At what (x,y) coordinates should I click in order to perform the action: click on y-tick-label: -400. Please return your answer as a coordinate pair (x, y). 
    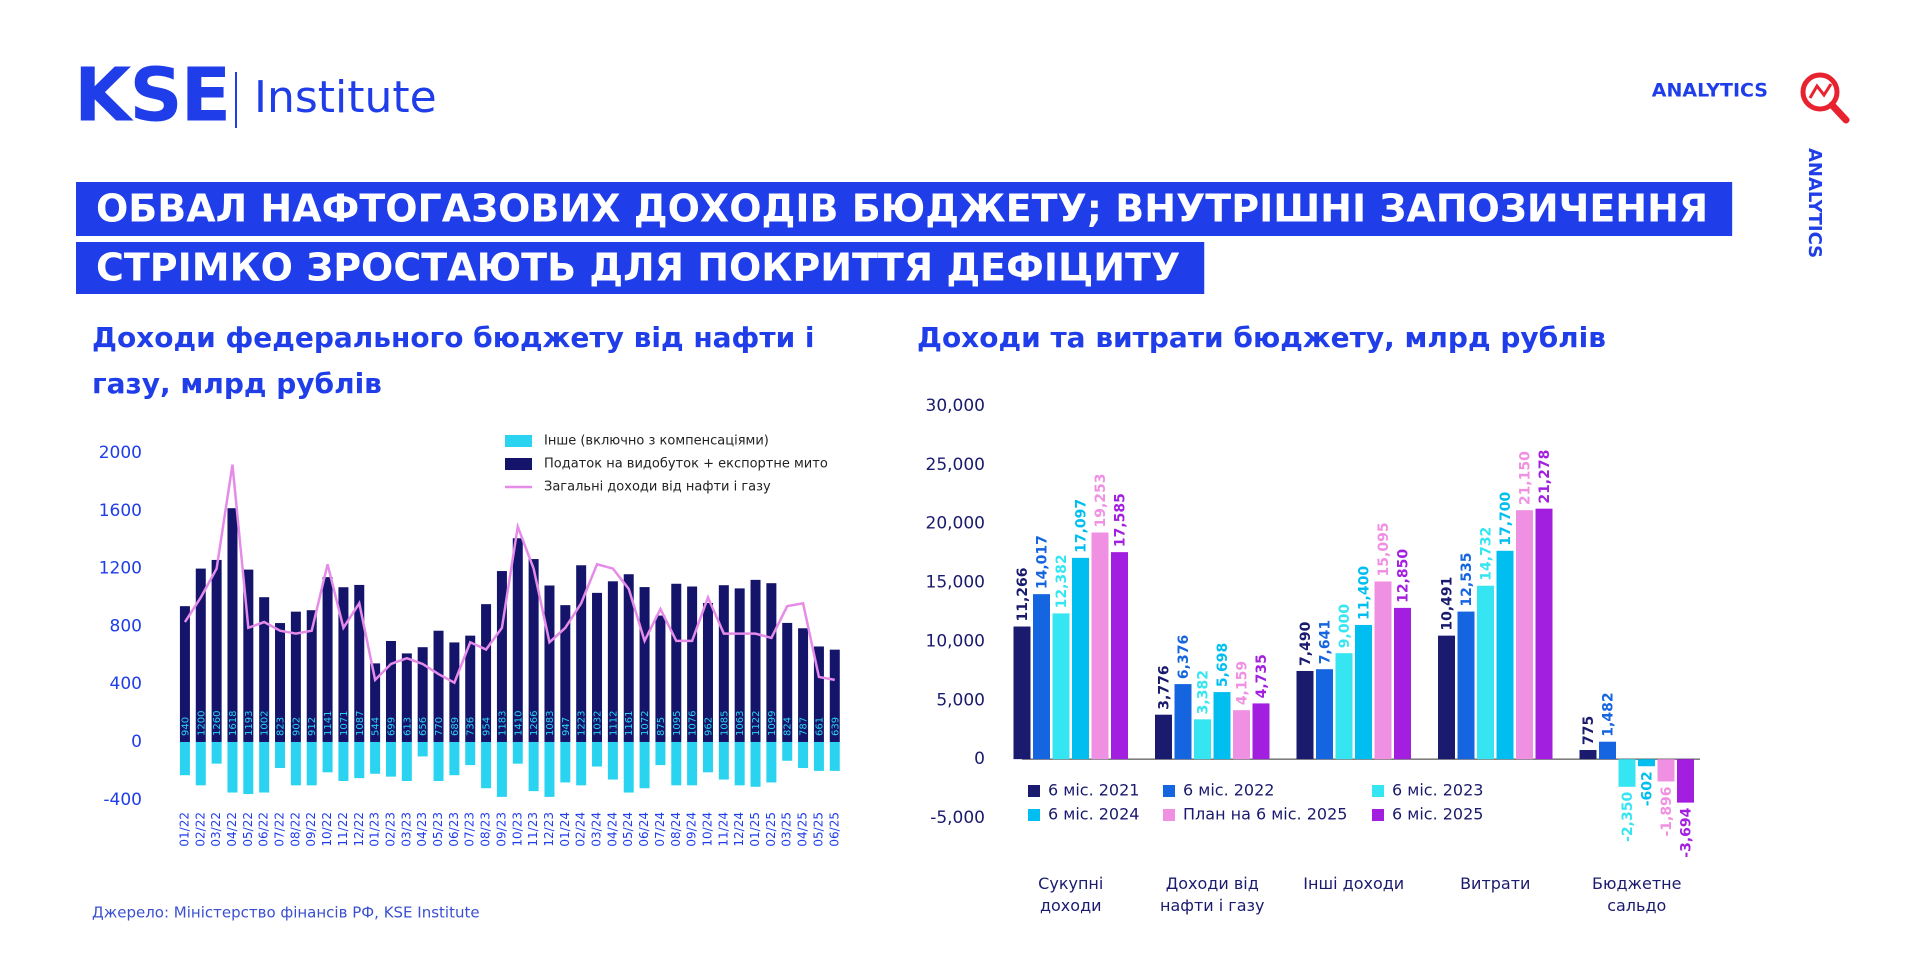
    Looking at the image, I should click on (122, 800).